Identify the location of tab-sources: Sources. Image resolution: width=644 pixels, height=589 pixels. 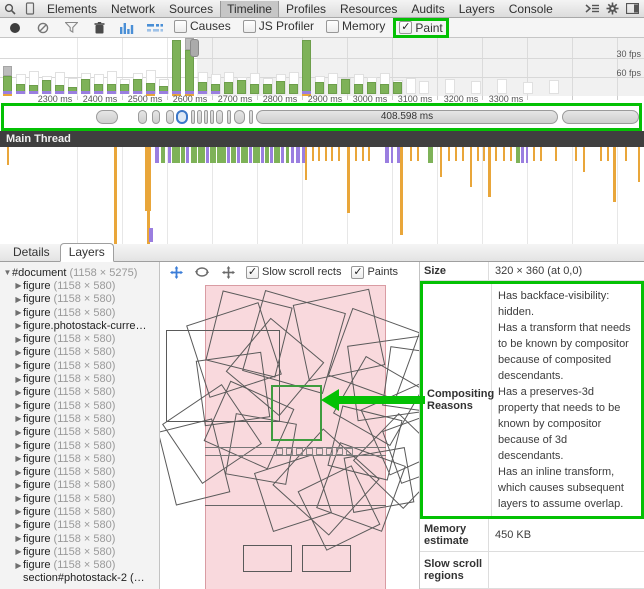
(191, 8).